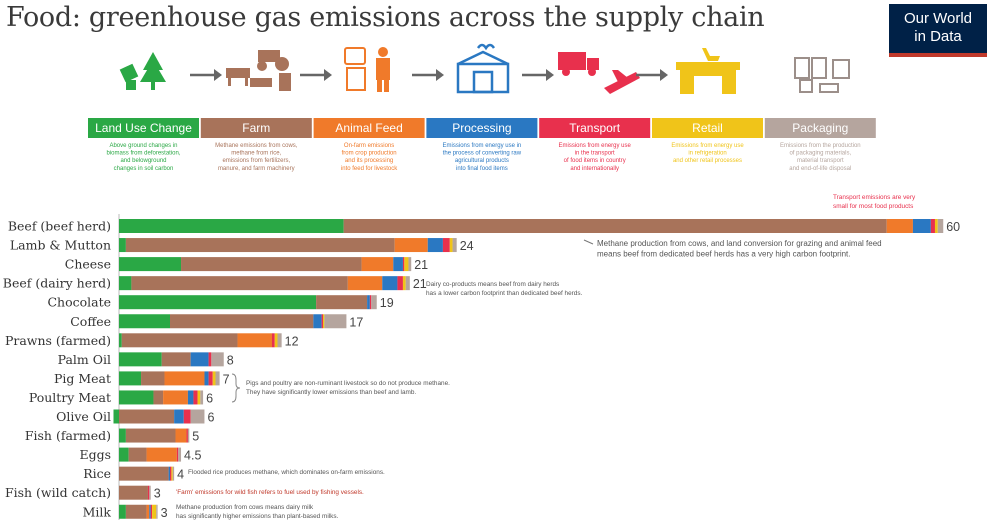 This screenshot has height=522, width=994. Describe the element at coordinates (256, 146) in the screenshot. I see `stage-description: Methane emissions from cows,` at that location.